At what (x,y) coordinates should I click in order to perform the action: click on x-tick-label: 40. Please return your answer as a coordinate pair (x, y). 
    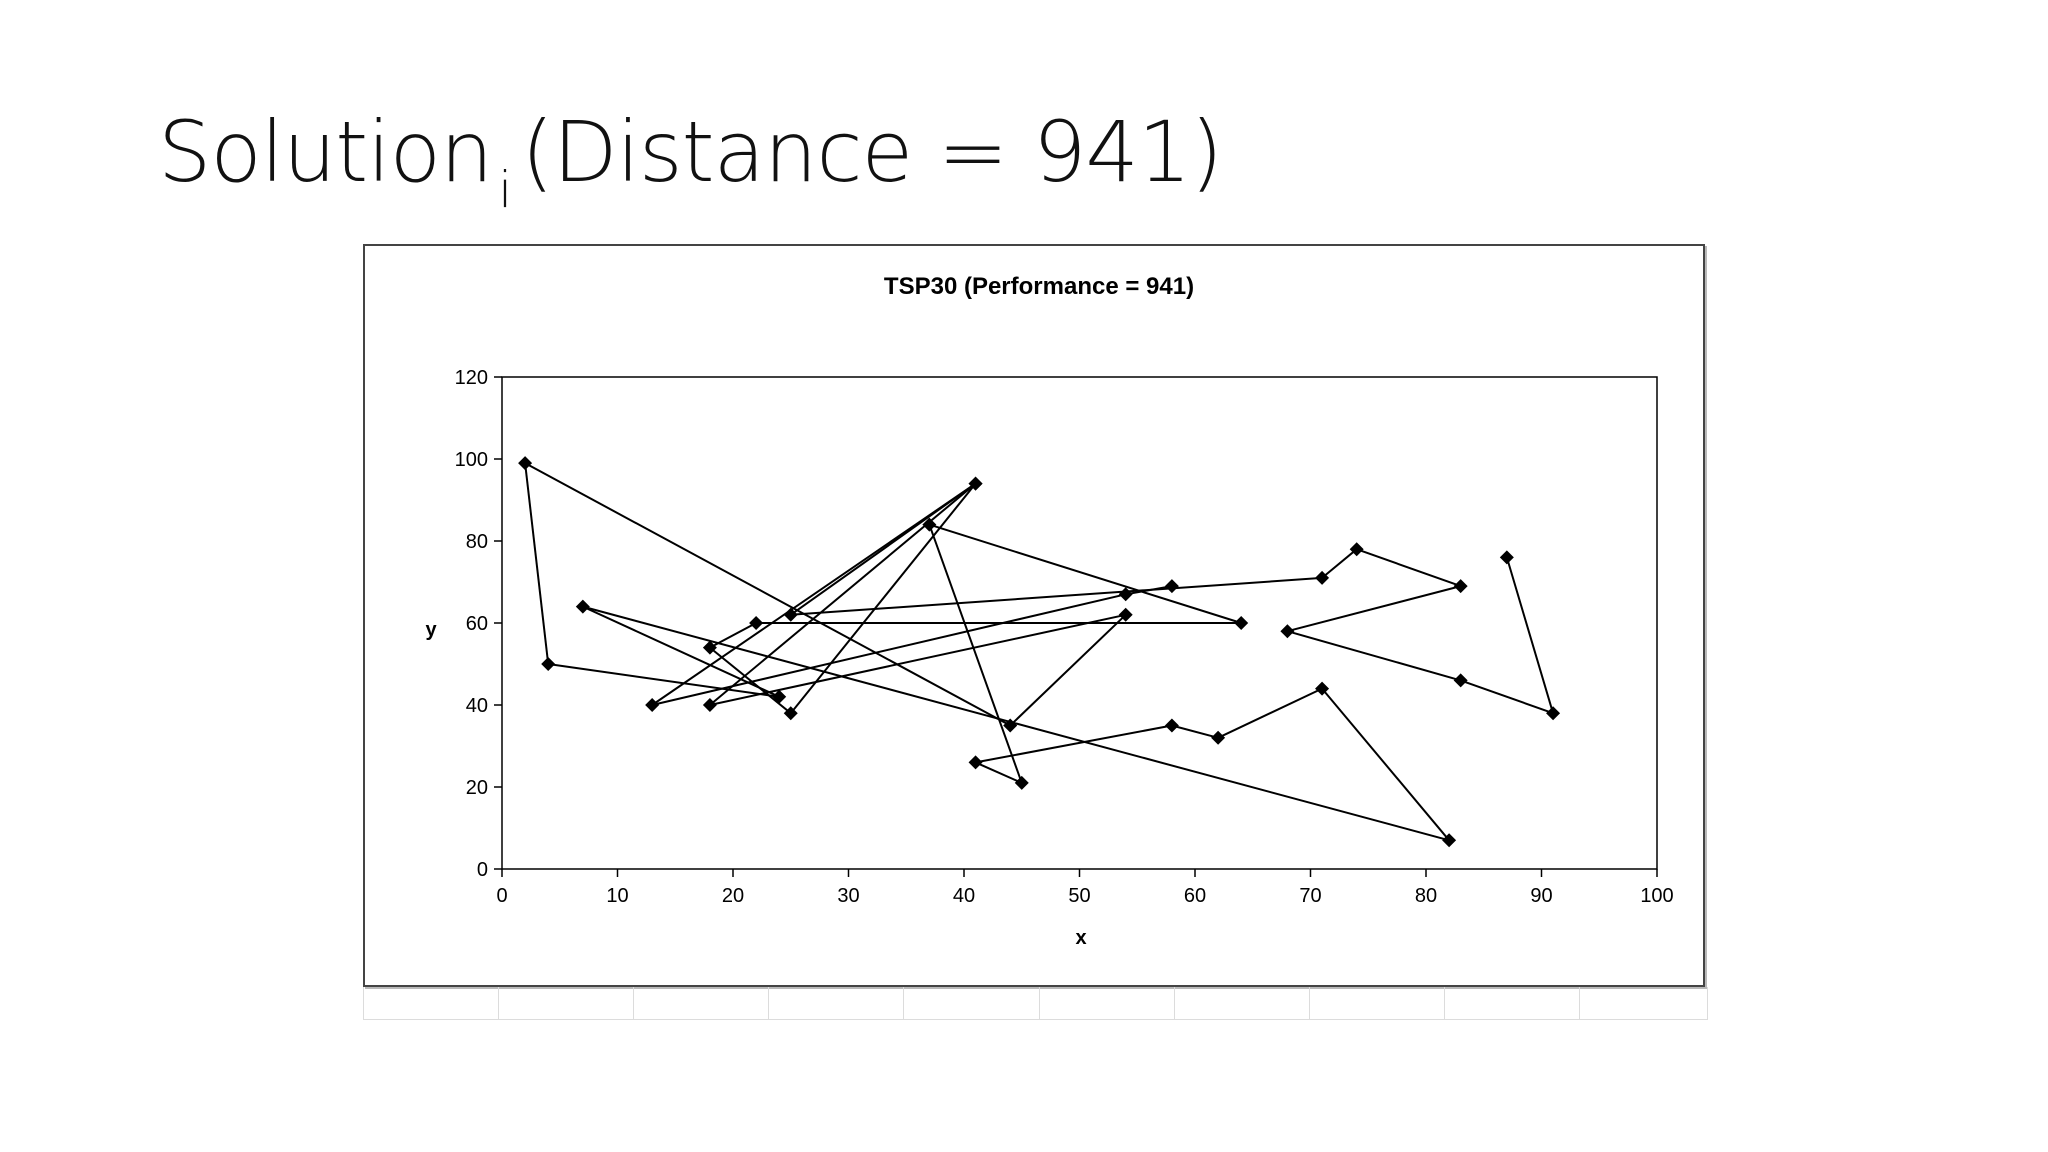
    Looking at the image, I should click on (964, 896).